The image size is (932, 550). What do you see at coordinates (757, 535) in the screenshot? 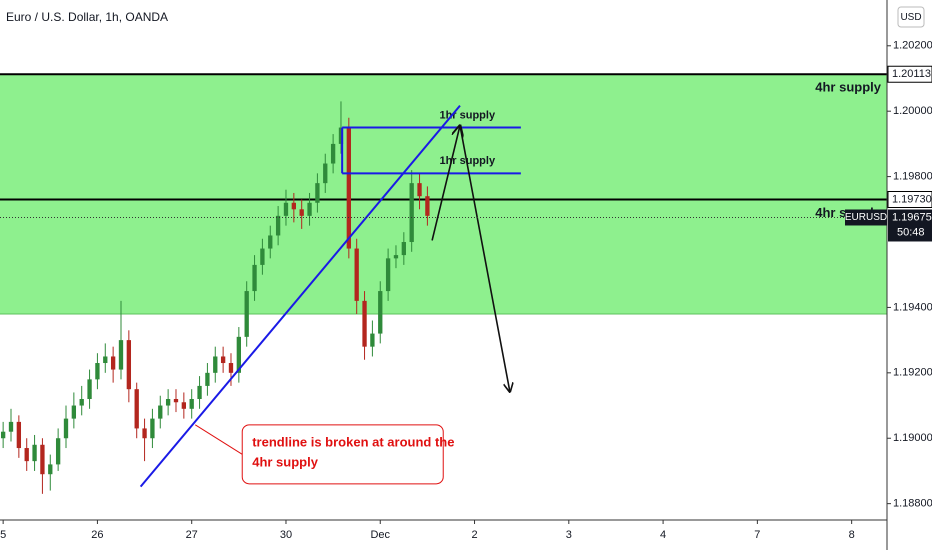
I see `x-tick-label: 7` at bounding box center [757, 535].